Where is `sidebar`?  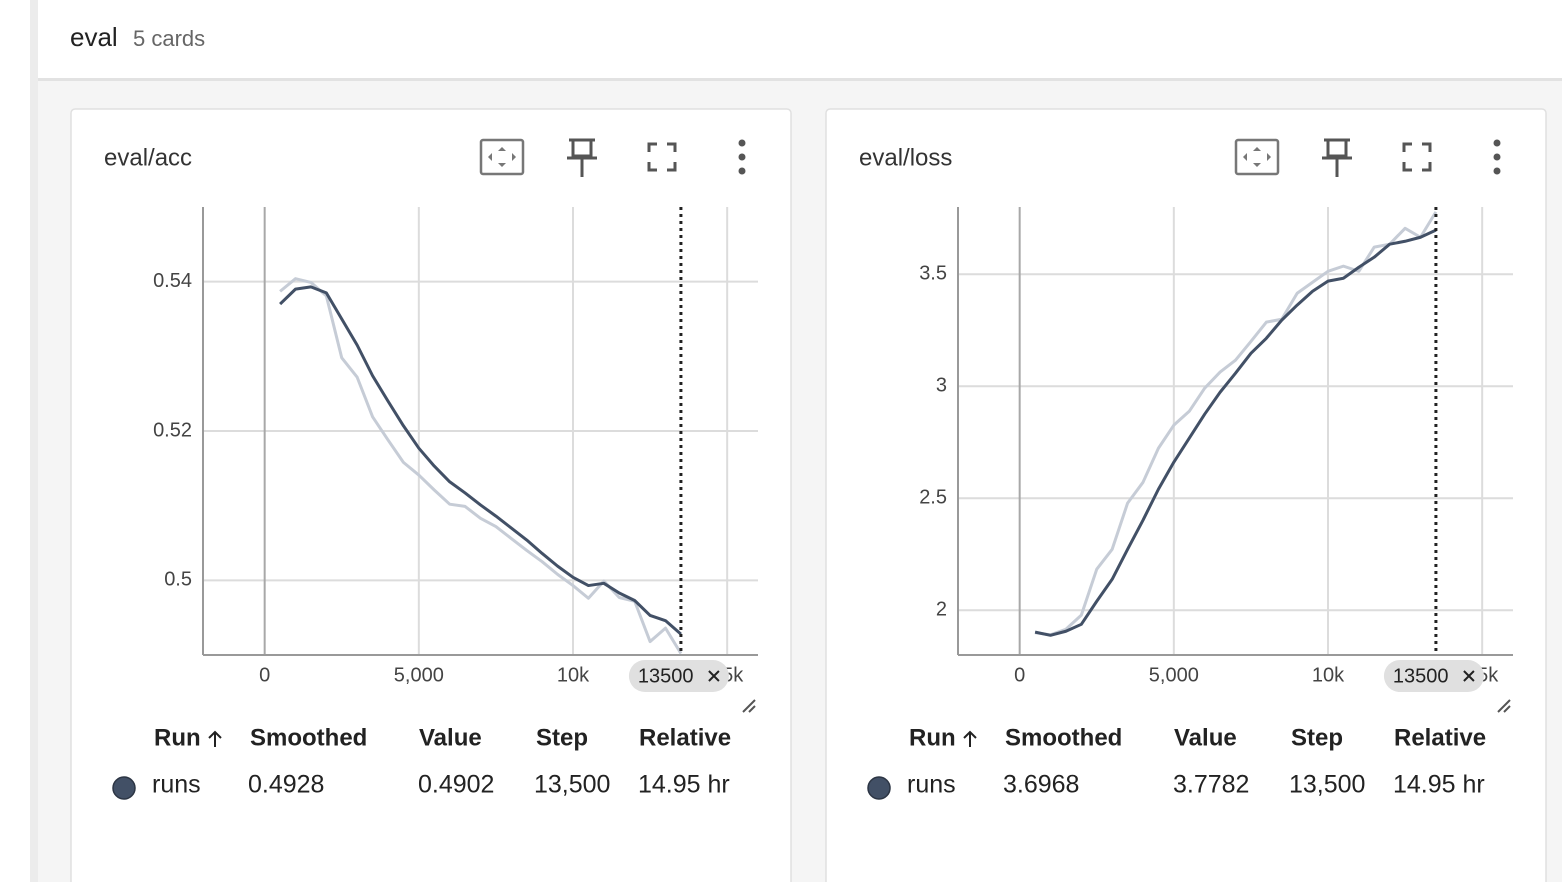 sidebar is located at coordinates (15, 441).